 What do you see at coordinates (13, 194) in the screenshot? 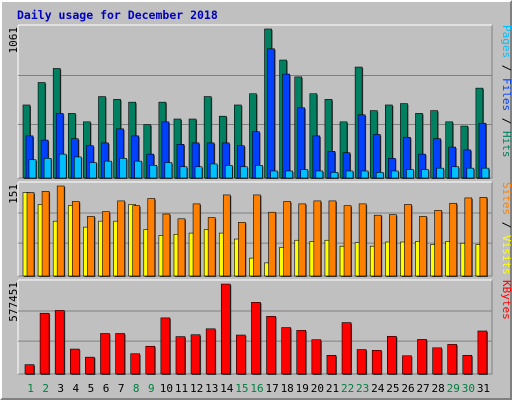
I see `ymax-label: 151` at bounding box center [13, 194].